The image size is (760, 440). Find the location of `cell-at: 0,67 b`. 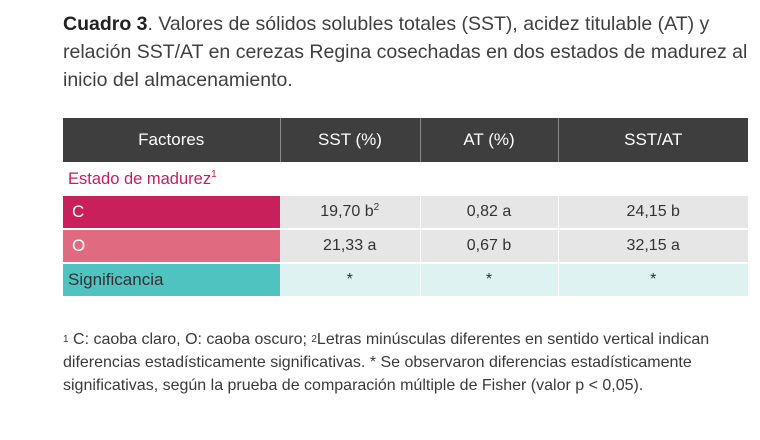

cell-at: 0,67 b is located at coordinates (489, 246).